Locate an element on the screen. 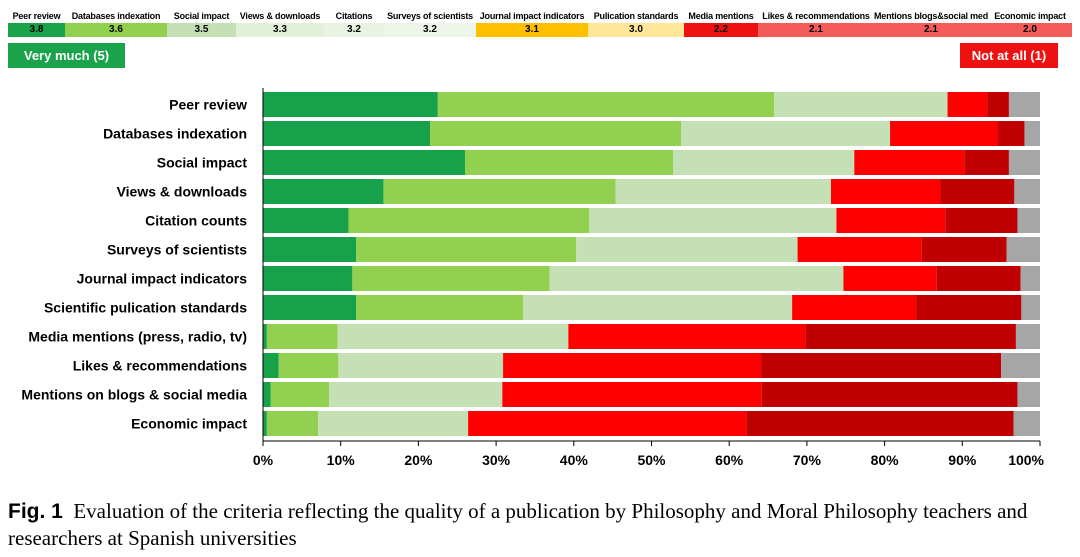 The image size is (1080, 557). x-tick-label: 80% is located at coordinates (885, 460).